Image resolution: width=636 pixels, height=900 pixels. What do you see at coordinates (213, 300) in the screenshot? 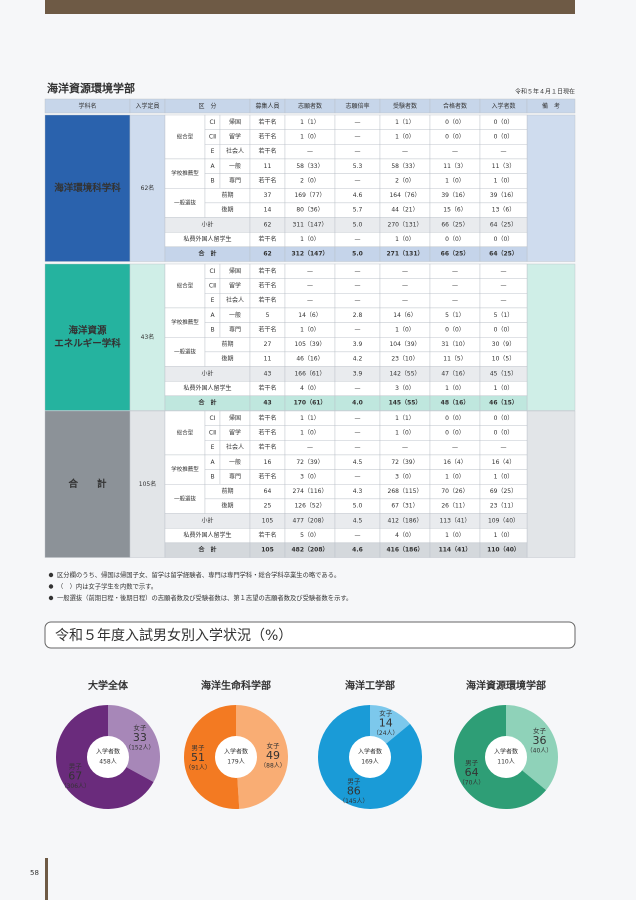
I see `code: E` at bounding box center [213, 300].